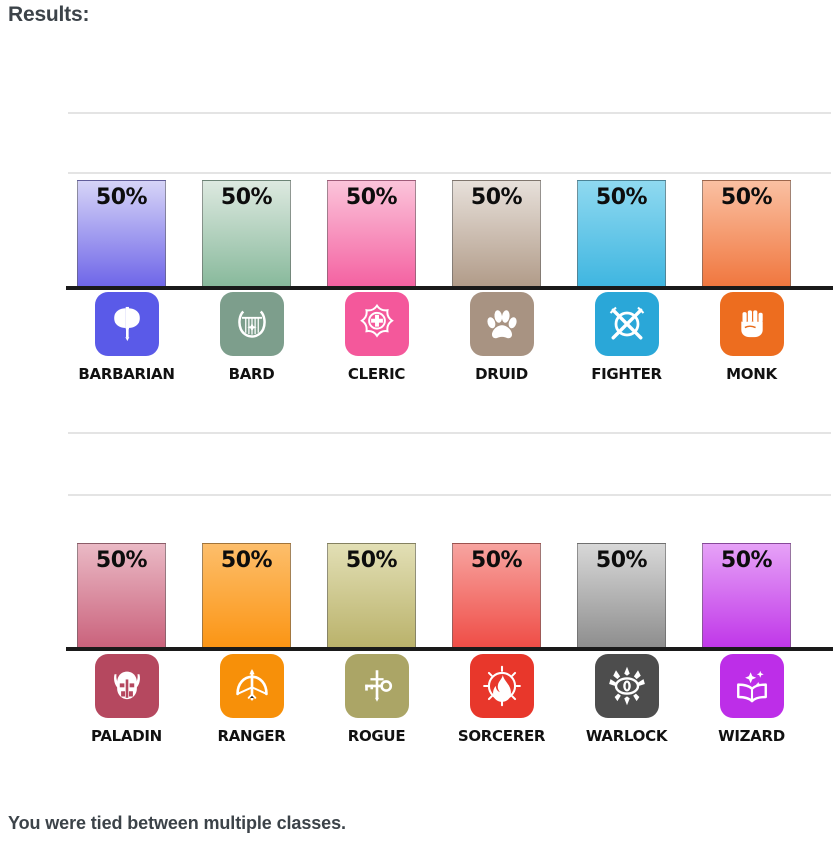 The width and height of the screenshot is (837, 846). Describe the element at coordinates (751, 736) in the screenshot. I see `class-label: WIZARD` at that location.